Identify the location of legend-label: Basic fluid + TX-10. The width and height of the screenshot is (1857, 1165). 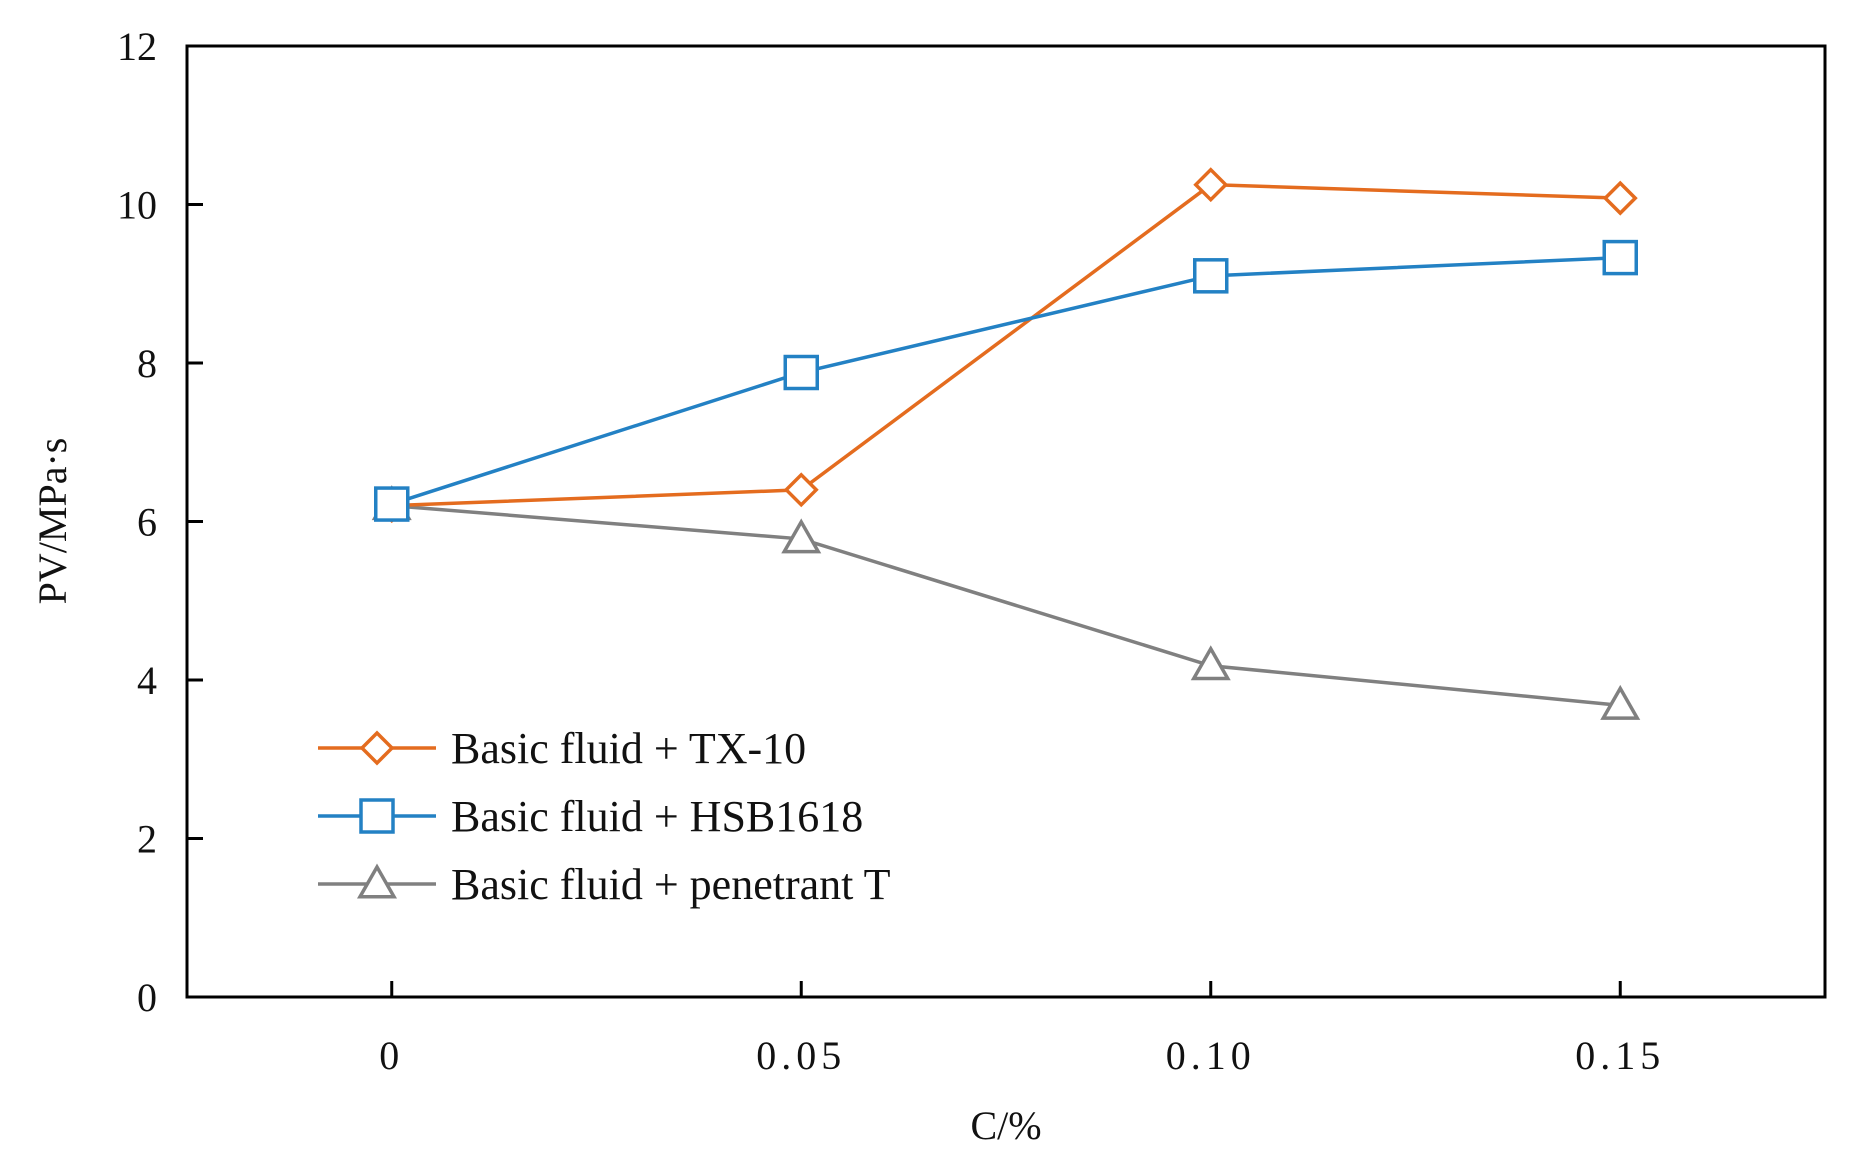
(628, 748).